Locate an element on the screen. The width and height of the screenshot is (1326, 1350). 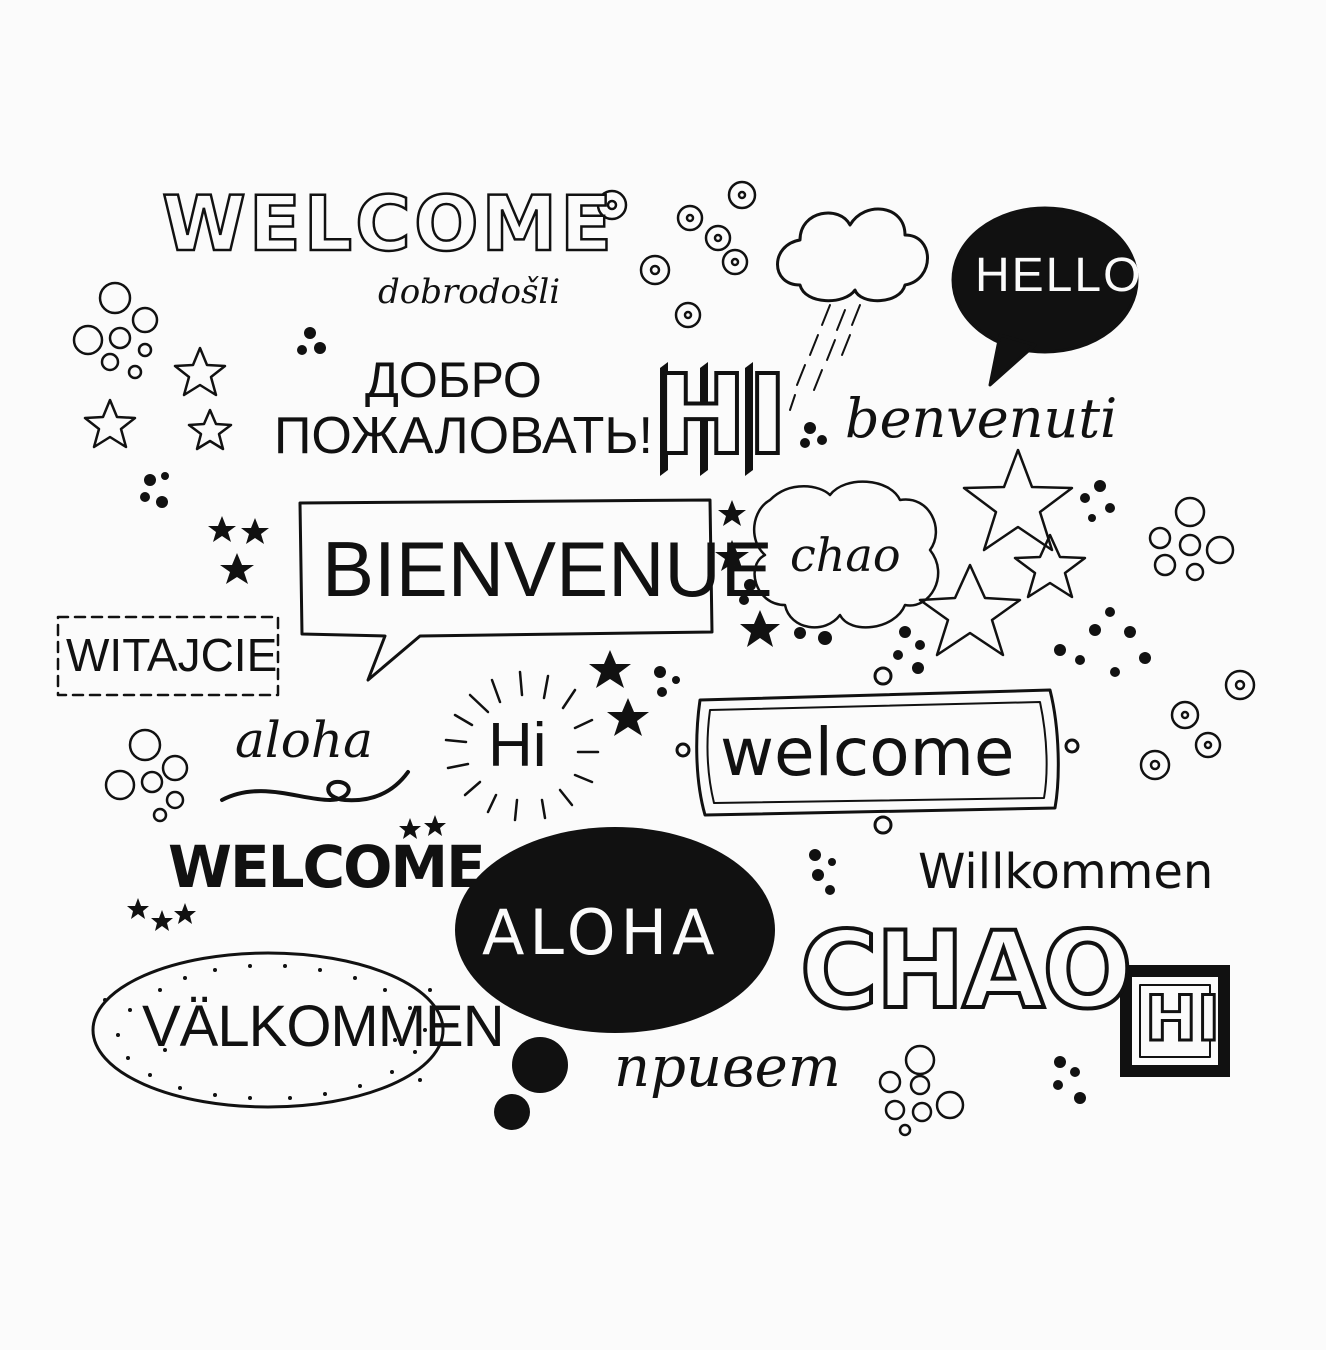
chao-cloud-bubble-icon is located at coordinates (846, 554).